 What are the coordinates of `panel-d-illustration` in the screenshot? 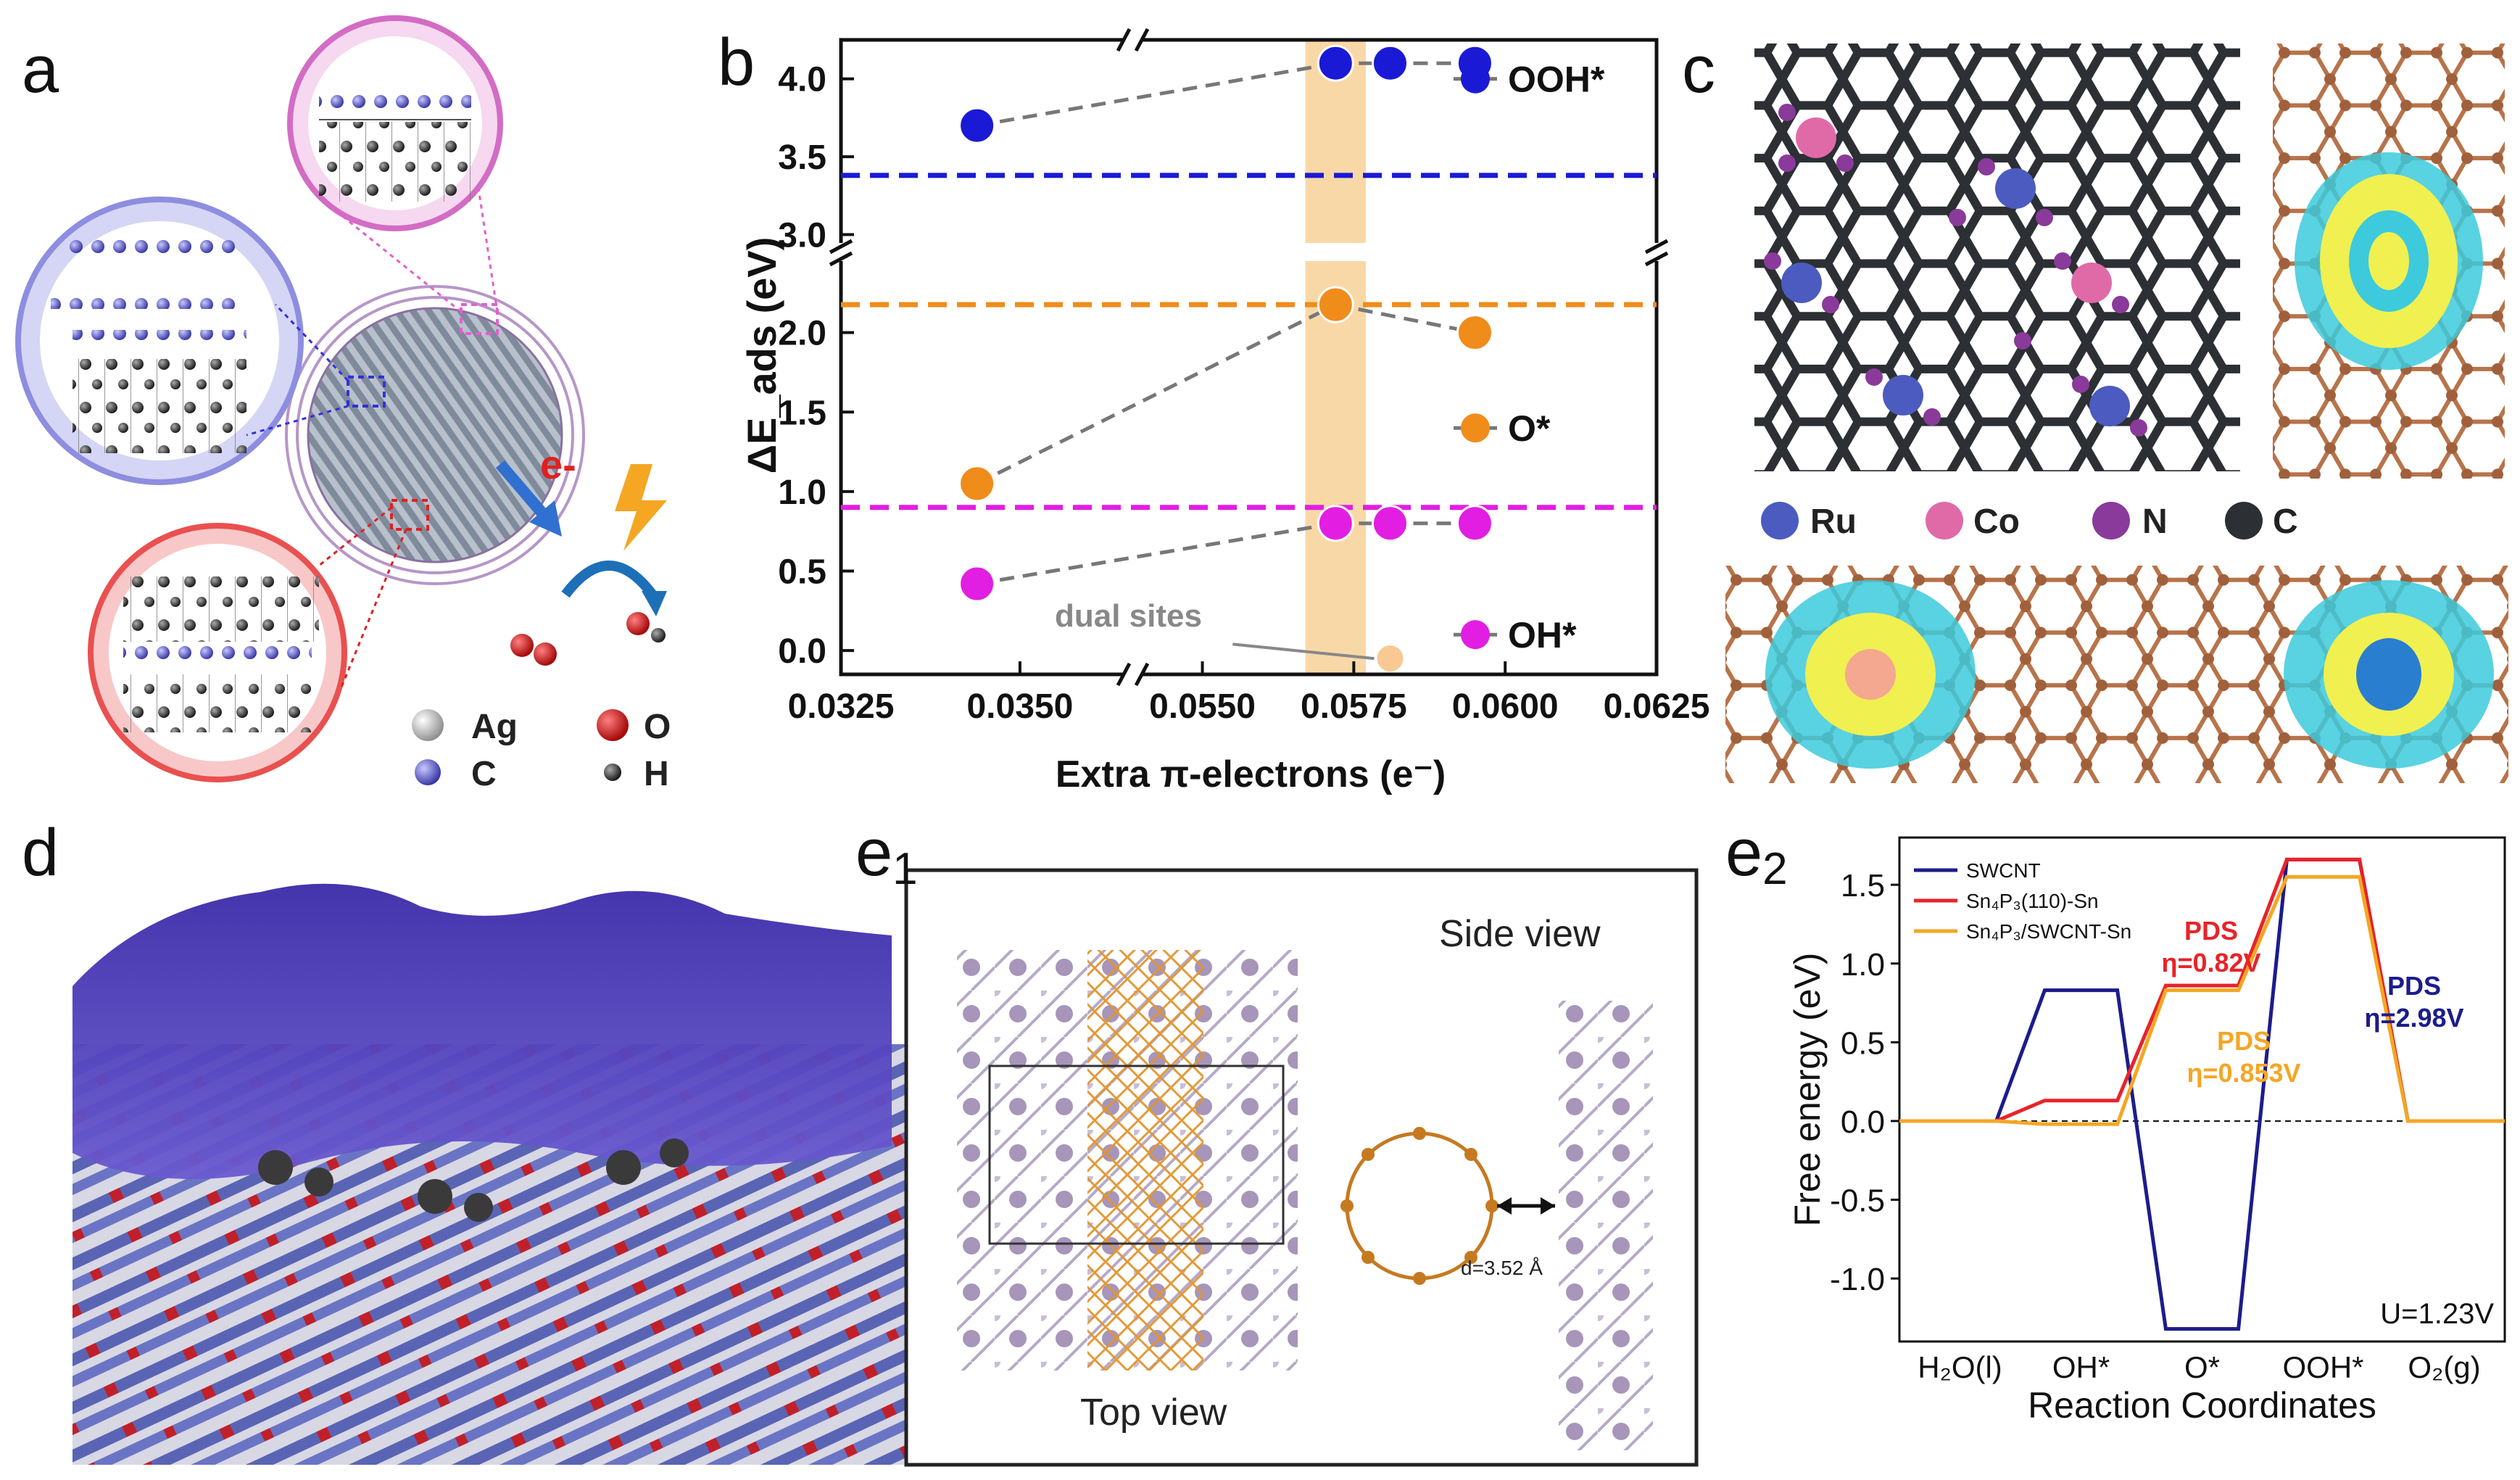 It's located at (489, 1174).